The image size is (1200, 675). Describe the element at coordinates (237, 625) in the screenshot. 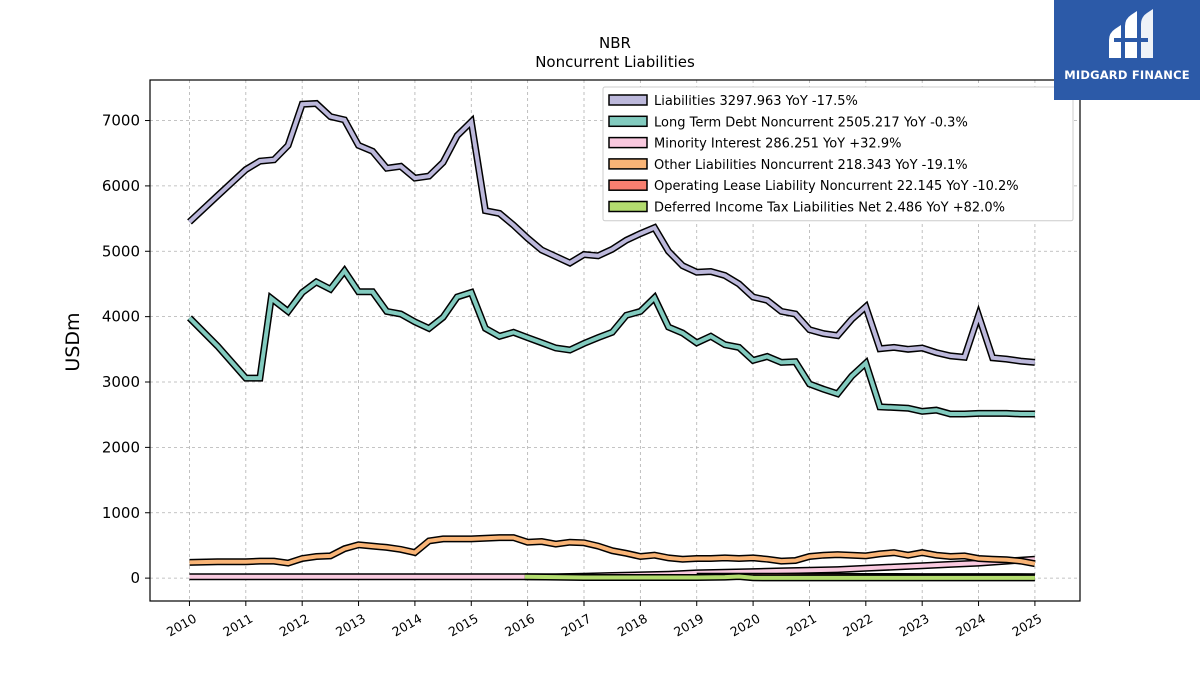

I see `x-tick-label: 2011` at that location.